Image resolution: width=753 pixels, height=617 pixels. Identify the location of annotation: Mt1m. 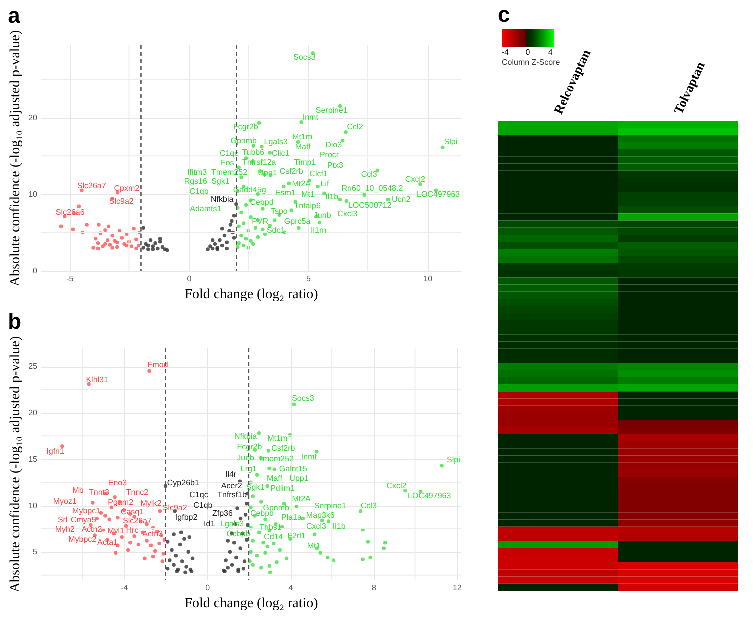
(302, 137).